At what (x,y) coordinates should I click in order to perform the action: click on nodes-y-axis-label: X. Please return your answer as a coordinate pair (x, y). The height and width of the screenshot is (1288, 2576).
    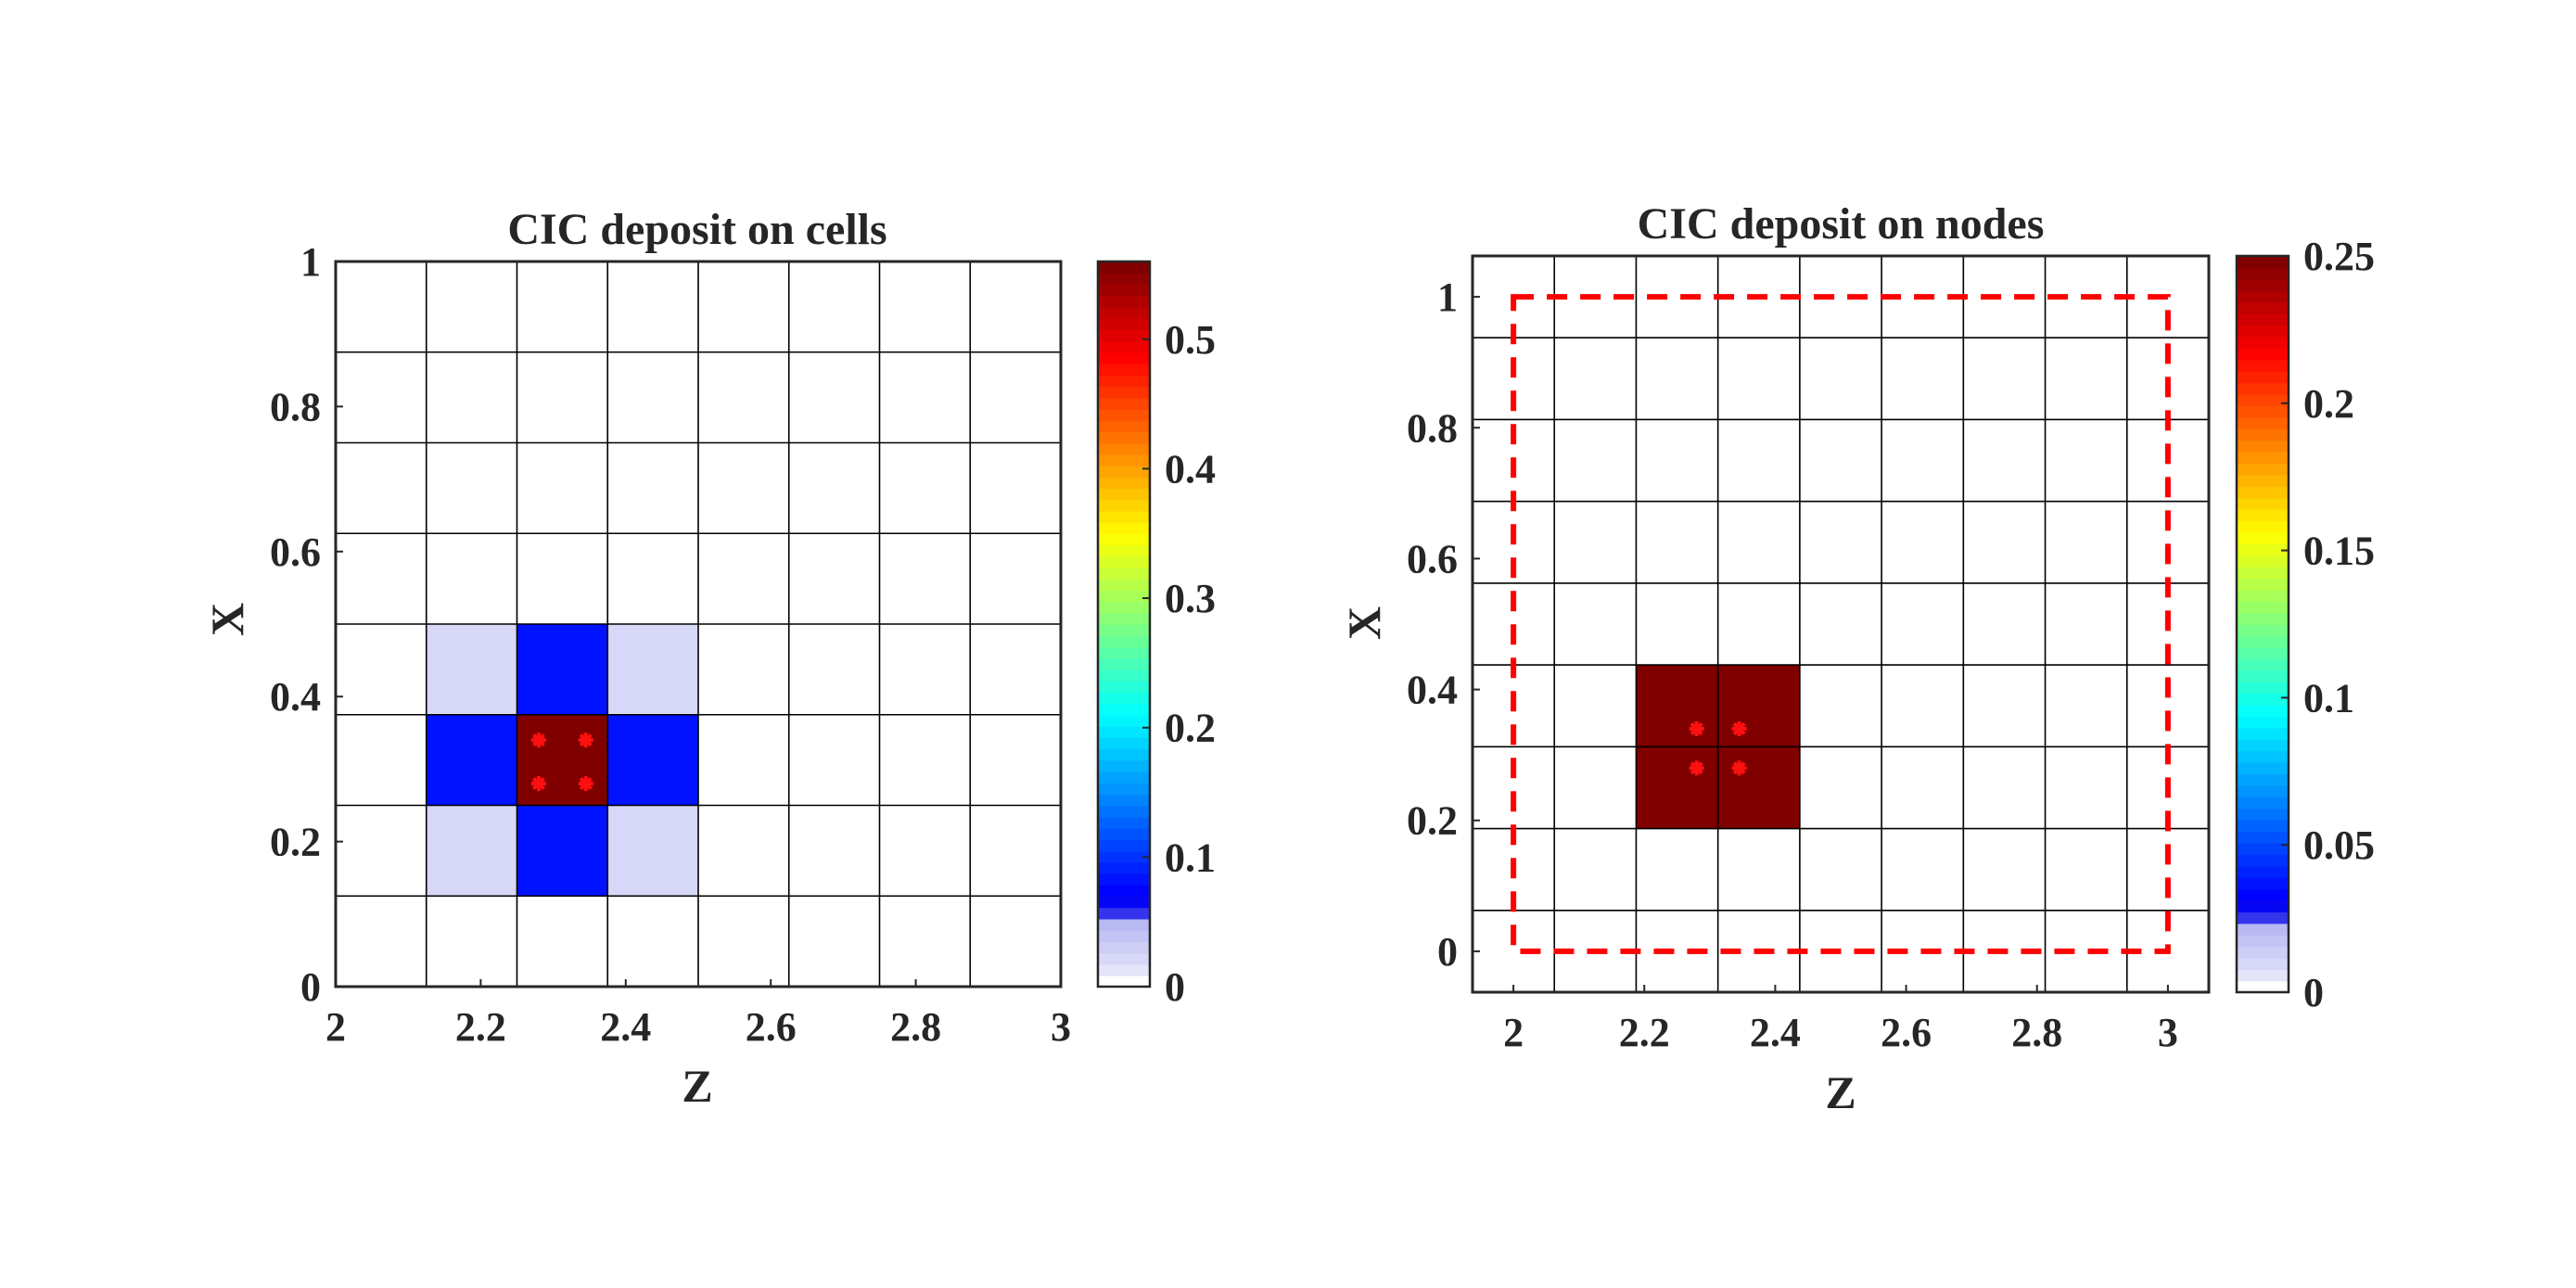
    Looking at the image, I should click on (1364, 623).